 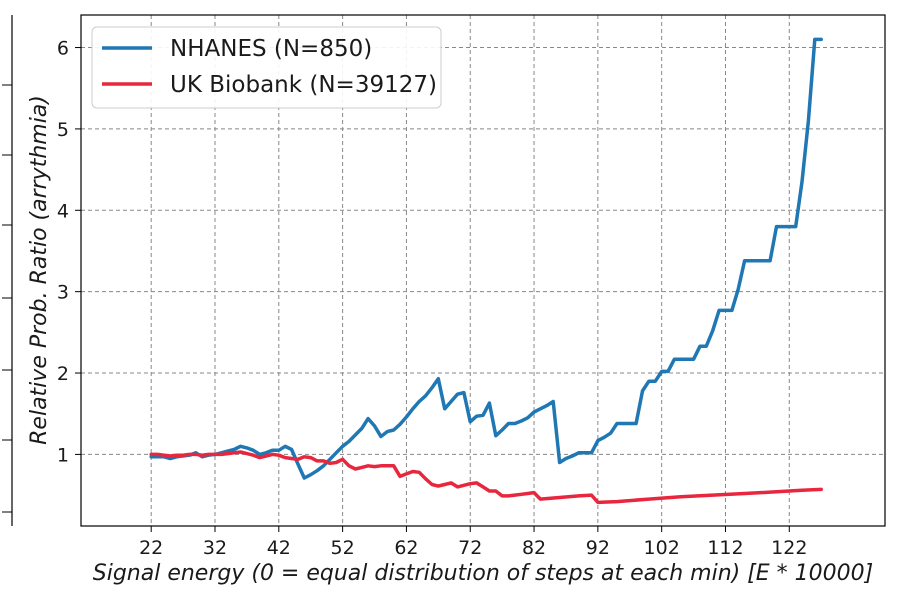 What do you see at coordinates (406, 548) in the screenshot?
I see `x-tick-label: 62` at bounding box center [406, 548].